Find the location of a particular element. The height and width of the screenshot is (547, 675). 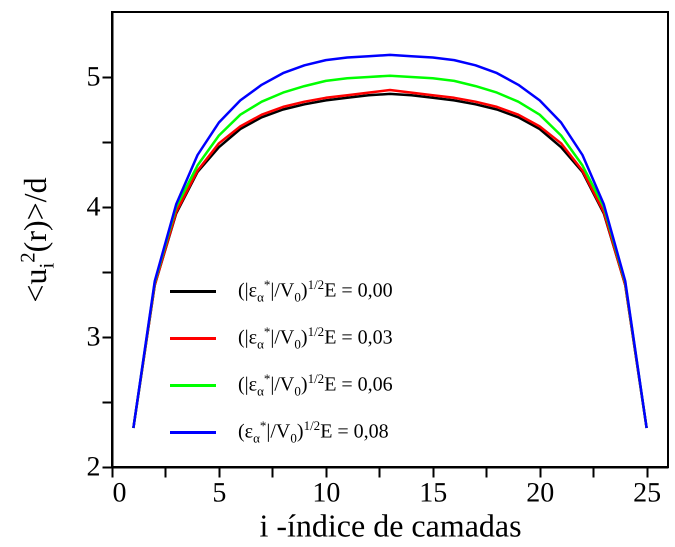

x-axis-title: i -índice de camadas is located at coordinates (390, 526).